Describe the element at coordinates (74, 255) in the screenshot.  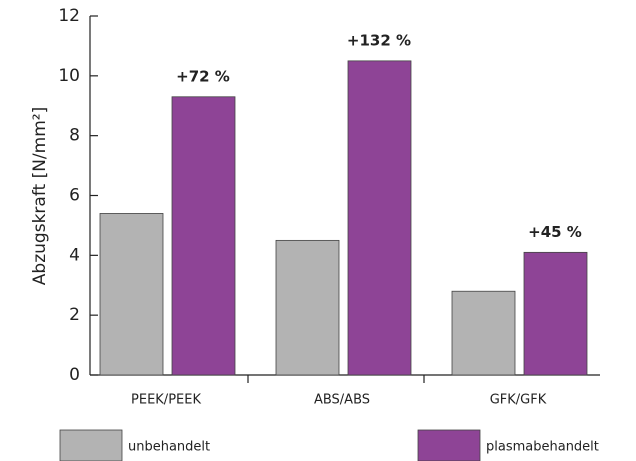
I see `y-tick-label: 4` at that location.